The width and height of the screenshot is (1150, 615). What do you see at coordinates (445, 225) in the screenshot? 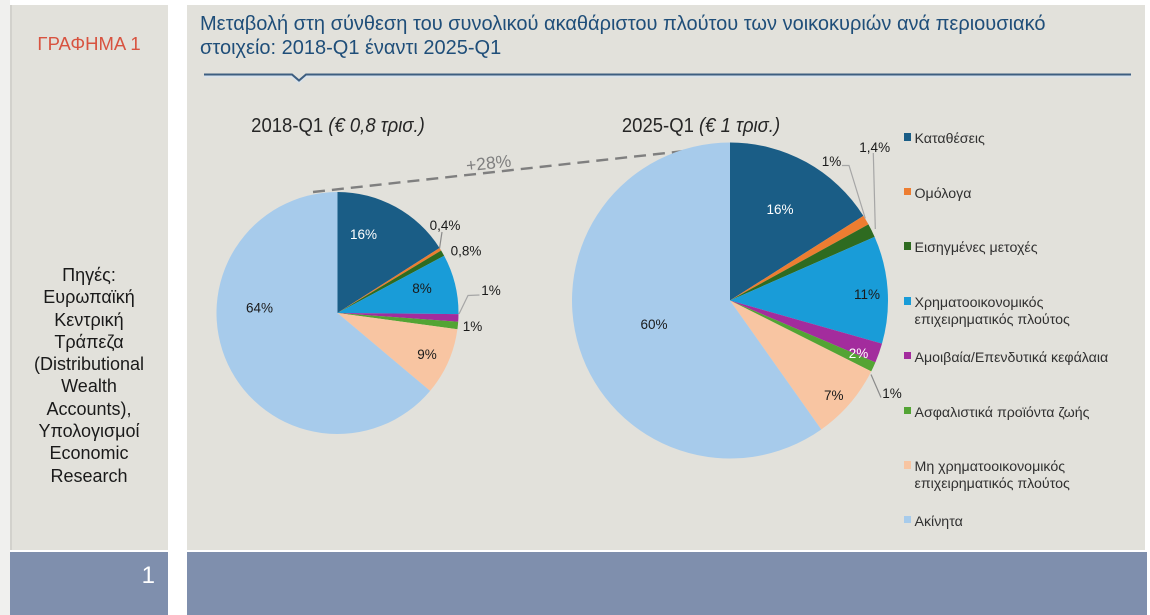
I see `svg-text: 0,4%` at bounding box center [445, 225].